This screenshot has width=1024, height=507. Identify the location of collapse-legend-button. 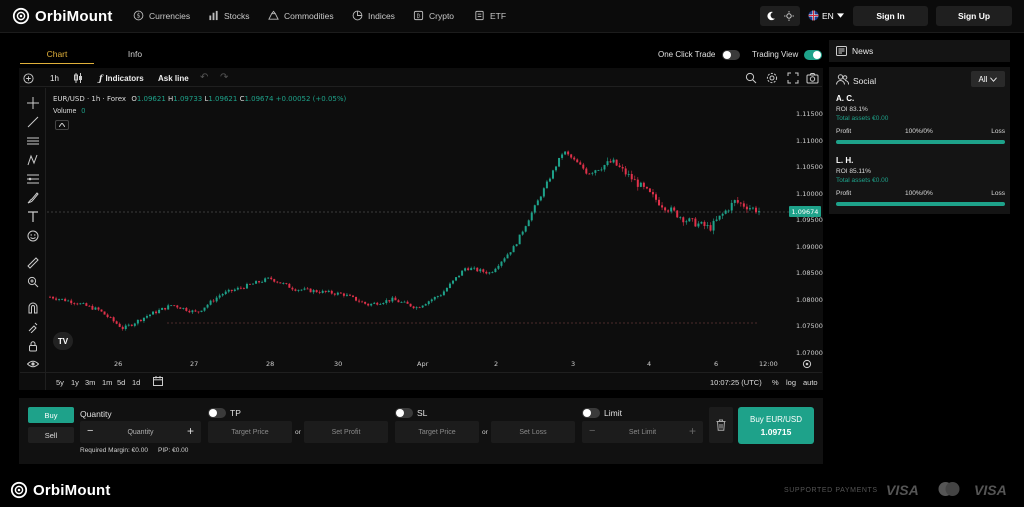
(62, 125).